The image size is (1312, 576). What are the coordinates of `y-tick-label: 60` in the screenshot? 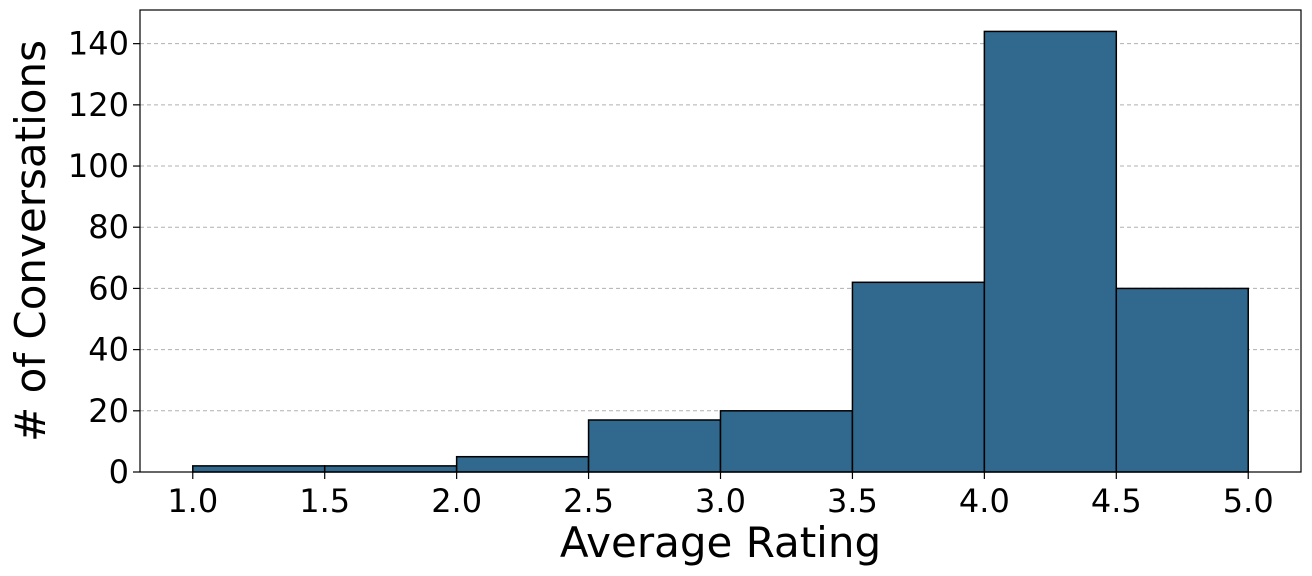 It's located at (108, 288).